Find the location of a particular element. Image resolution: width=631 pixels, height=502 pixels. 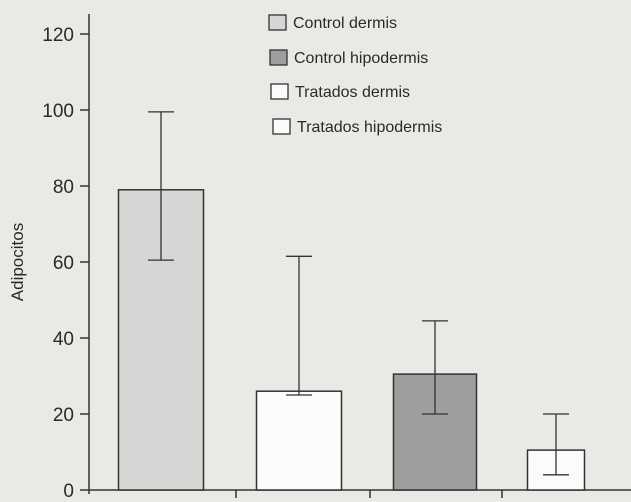

legend-label: Tratados hipodermis is located at coordinates (369, 127).